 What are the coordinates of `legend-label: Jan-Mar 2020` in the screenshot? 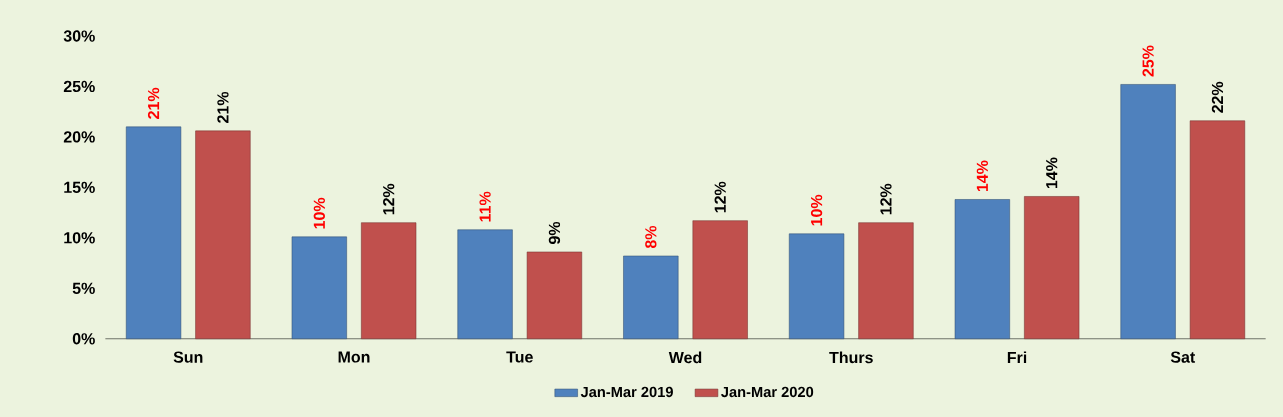 It's located at (767, 391).